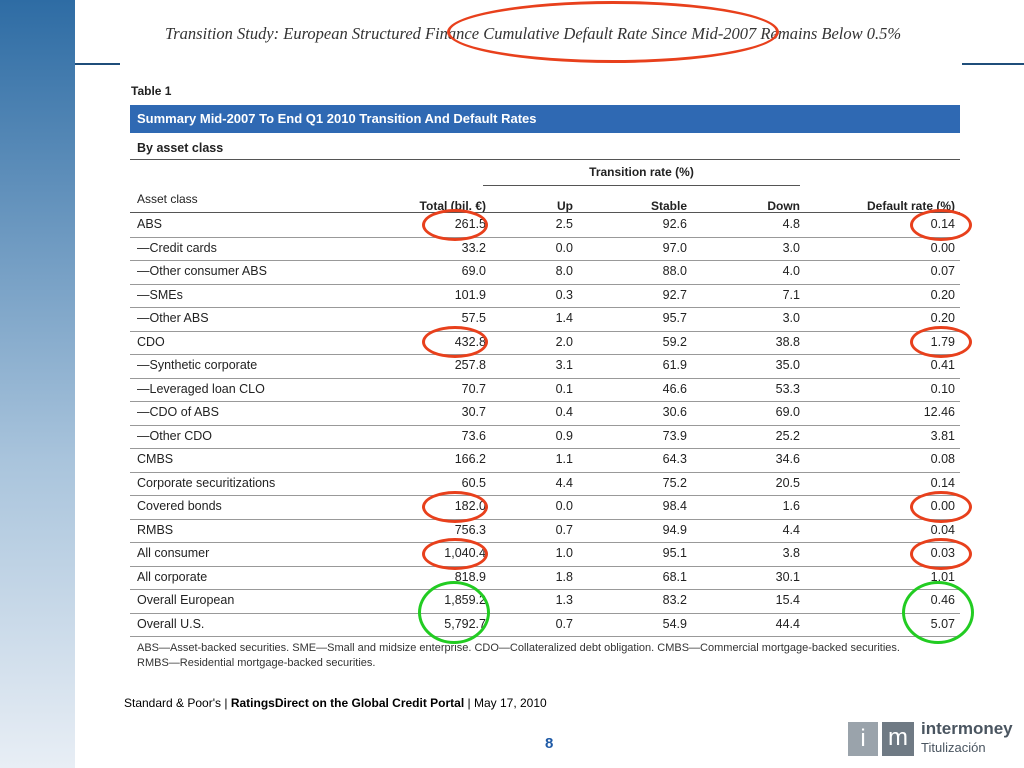  Describe the element at coordinates (564, 365) in the screenshot. I see `cell-value: 3.1` at that location.